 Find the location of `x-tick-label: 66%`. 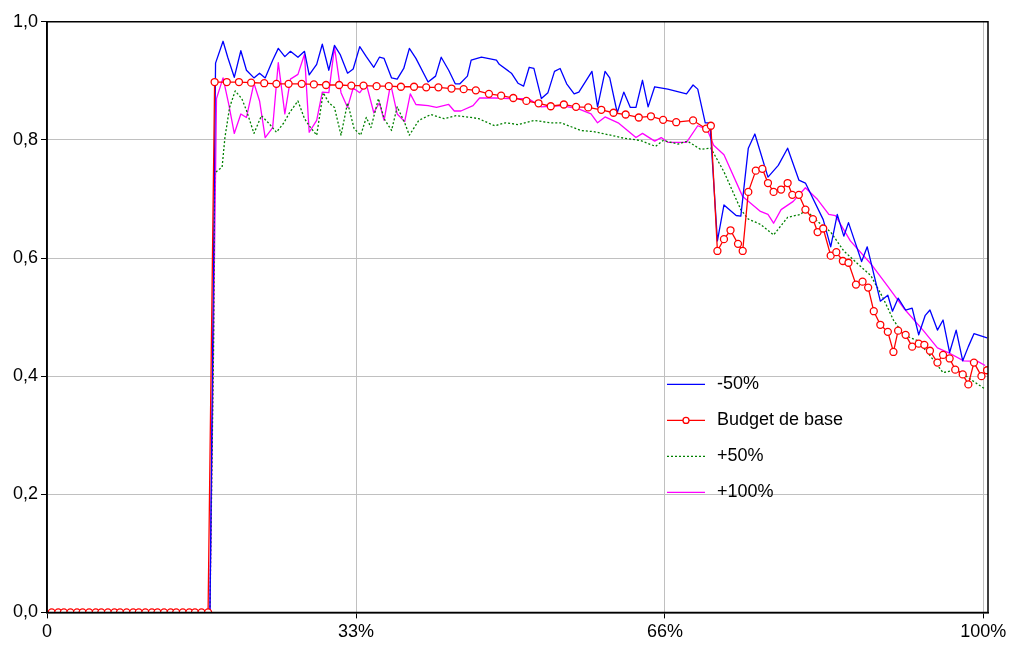

x-tick-label: 66% is located at coordinates (664, 631).